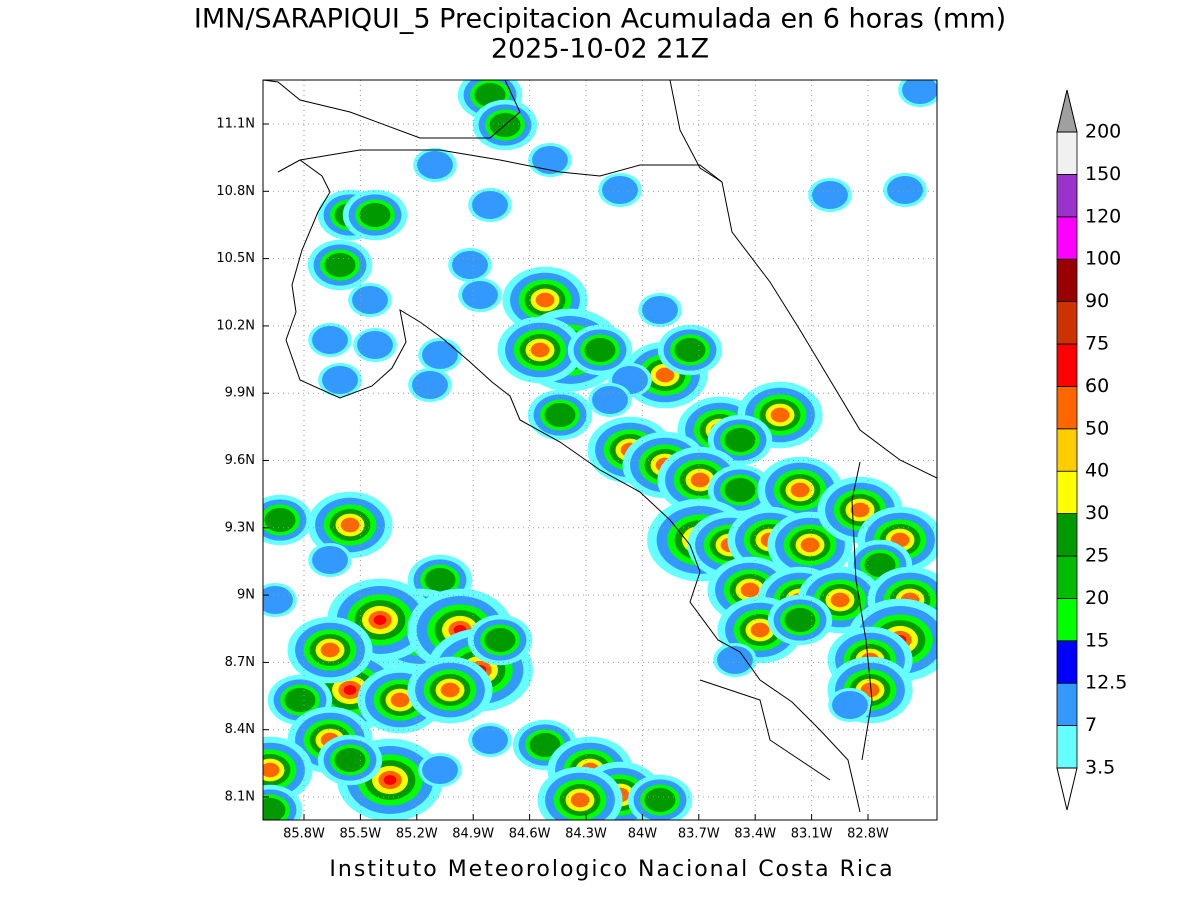  Describe the element at coordinates (643, 834) in the screenshot. I see `x-tick-label: 84W` at that location.